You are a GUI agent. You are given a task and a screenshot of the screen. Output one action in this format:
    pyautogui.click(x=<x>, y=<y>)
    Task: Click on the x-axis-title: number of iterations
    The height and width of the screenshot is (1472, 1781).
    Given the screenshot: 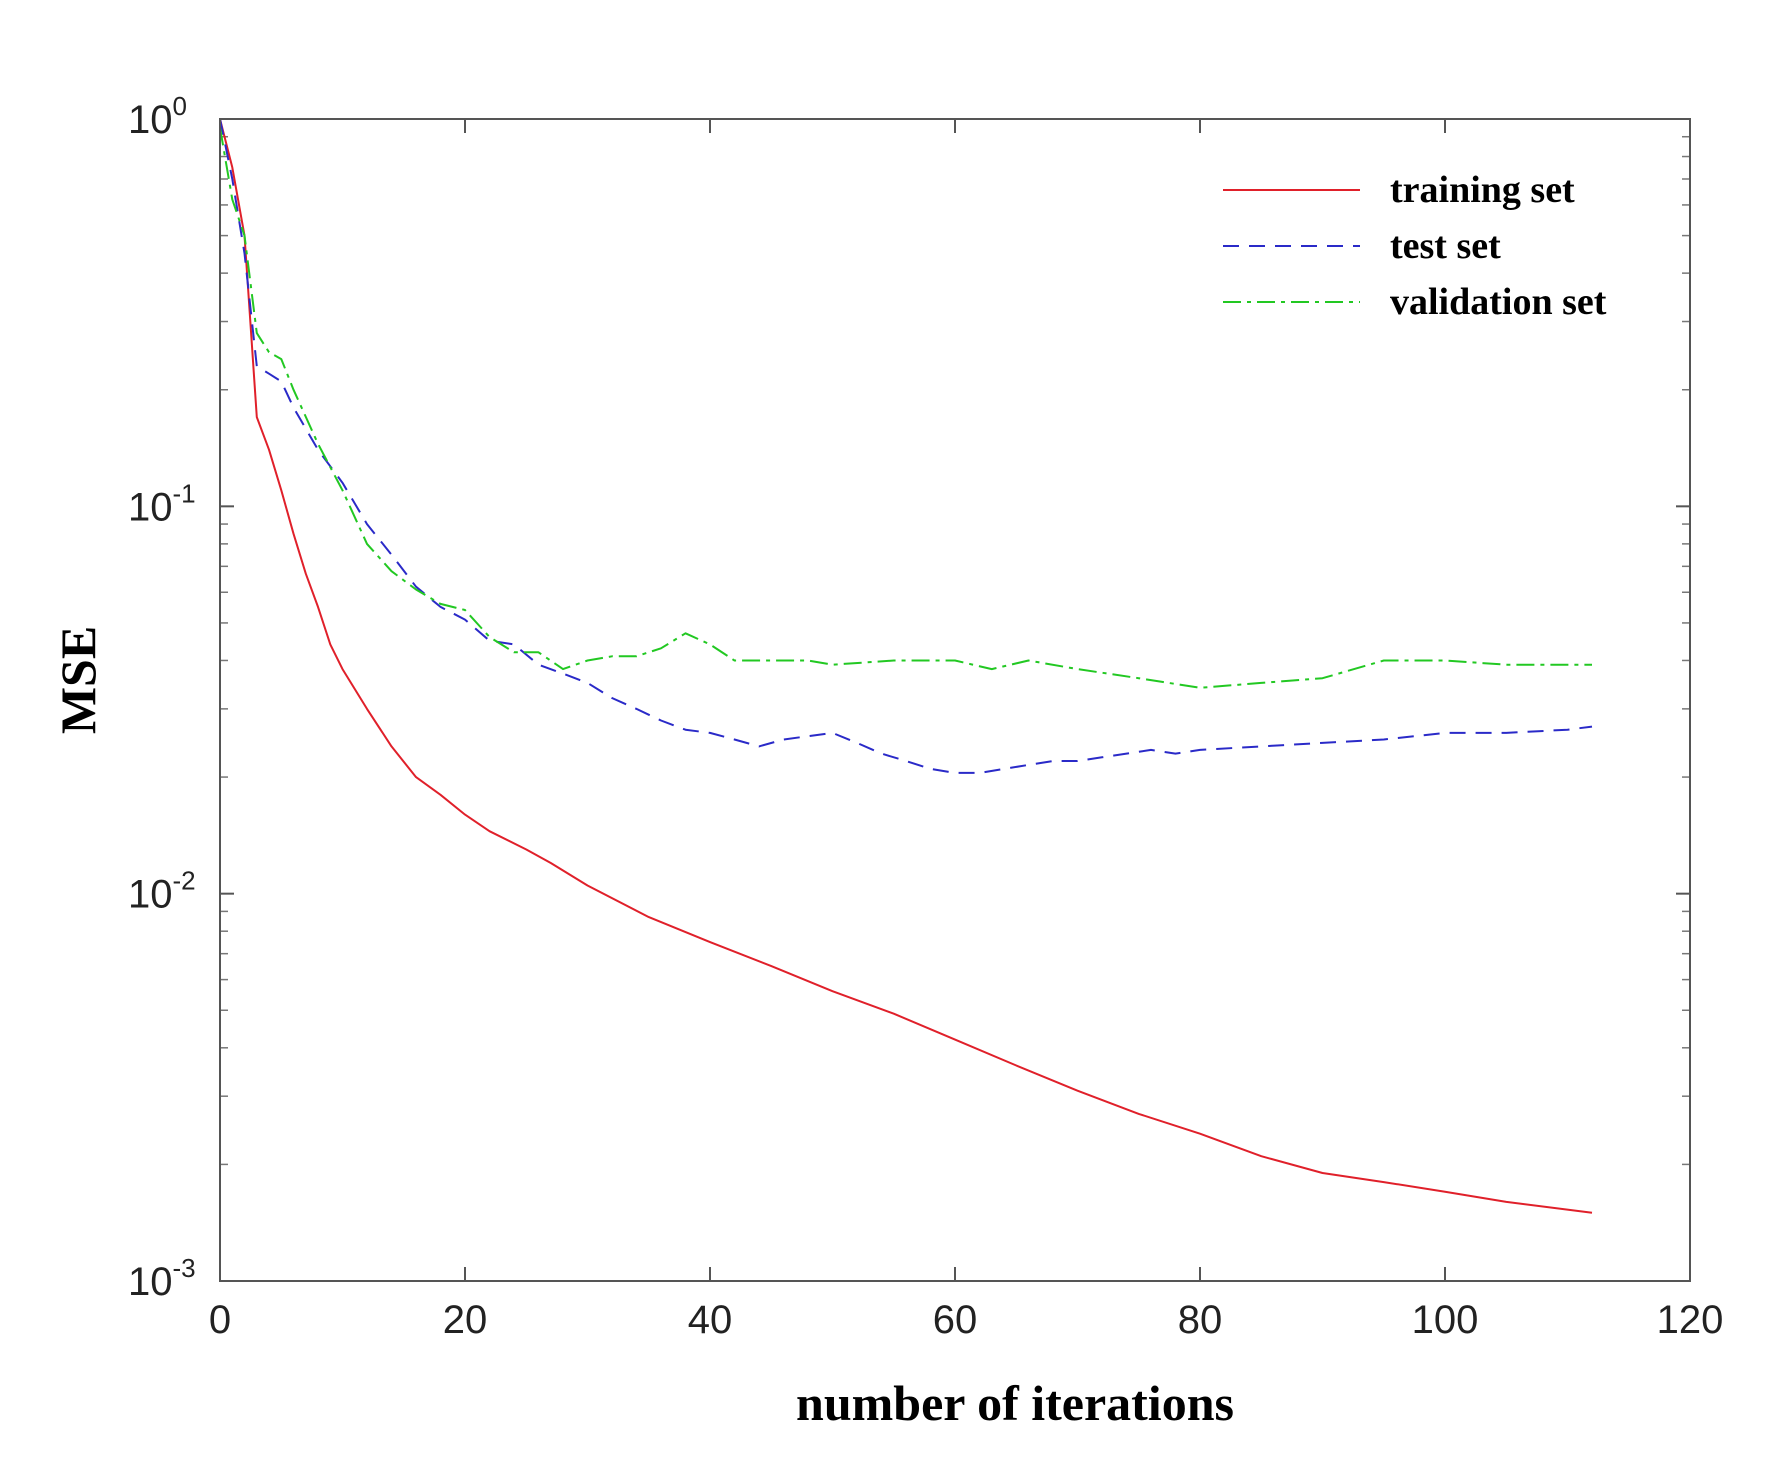 What is the action you would take?
    pyautogui.click(x=1015, y=1403)
    